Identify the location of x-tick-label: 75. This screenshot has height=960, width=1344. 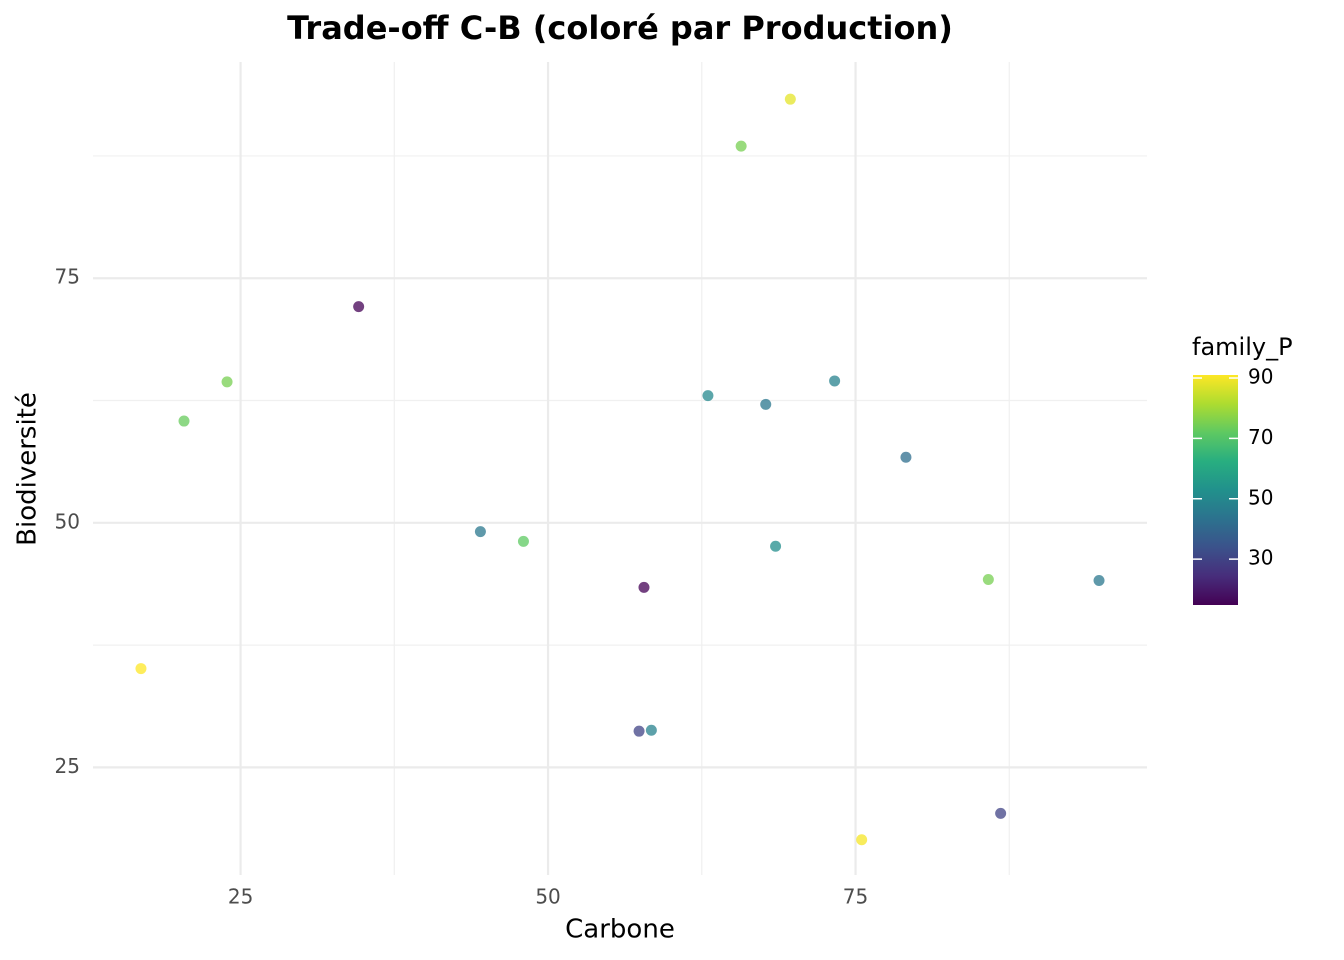
(855, 897).